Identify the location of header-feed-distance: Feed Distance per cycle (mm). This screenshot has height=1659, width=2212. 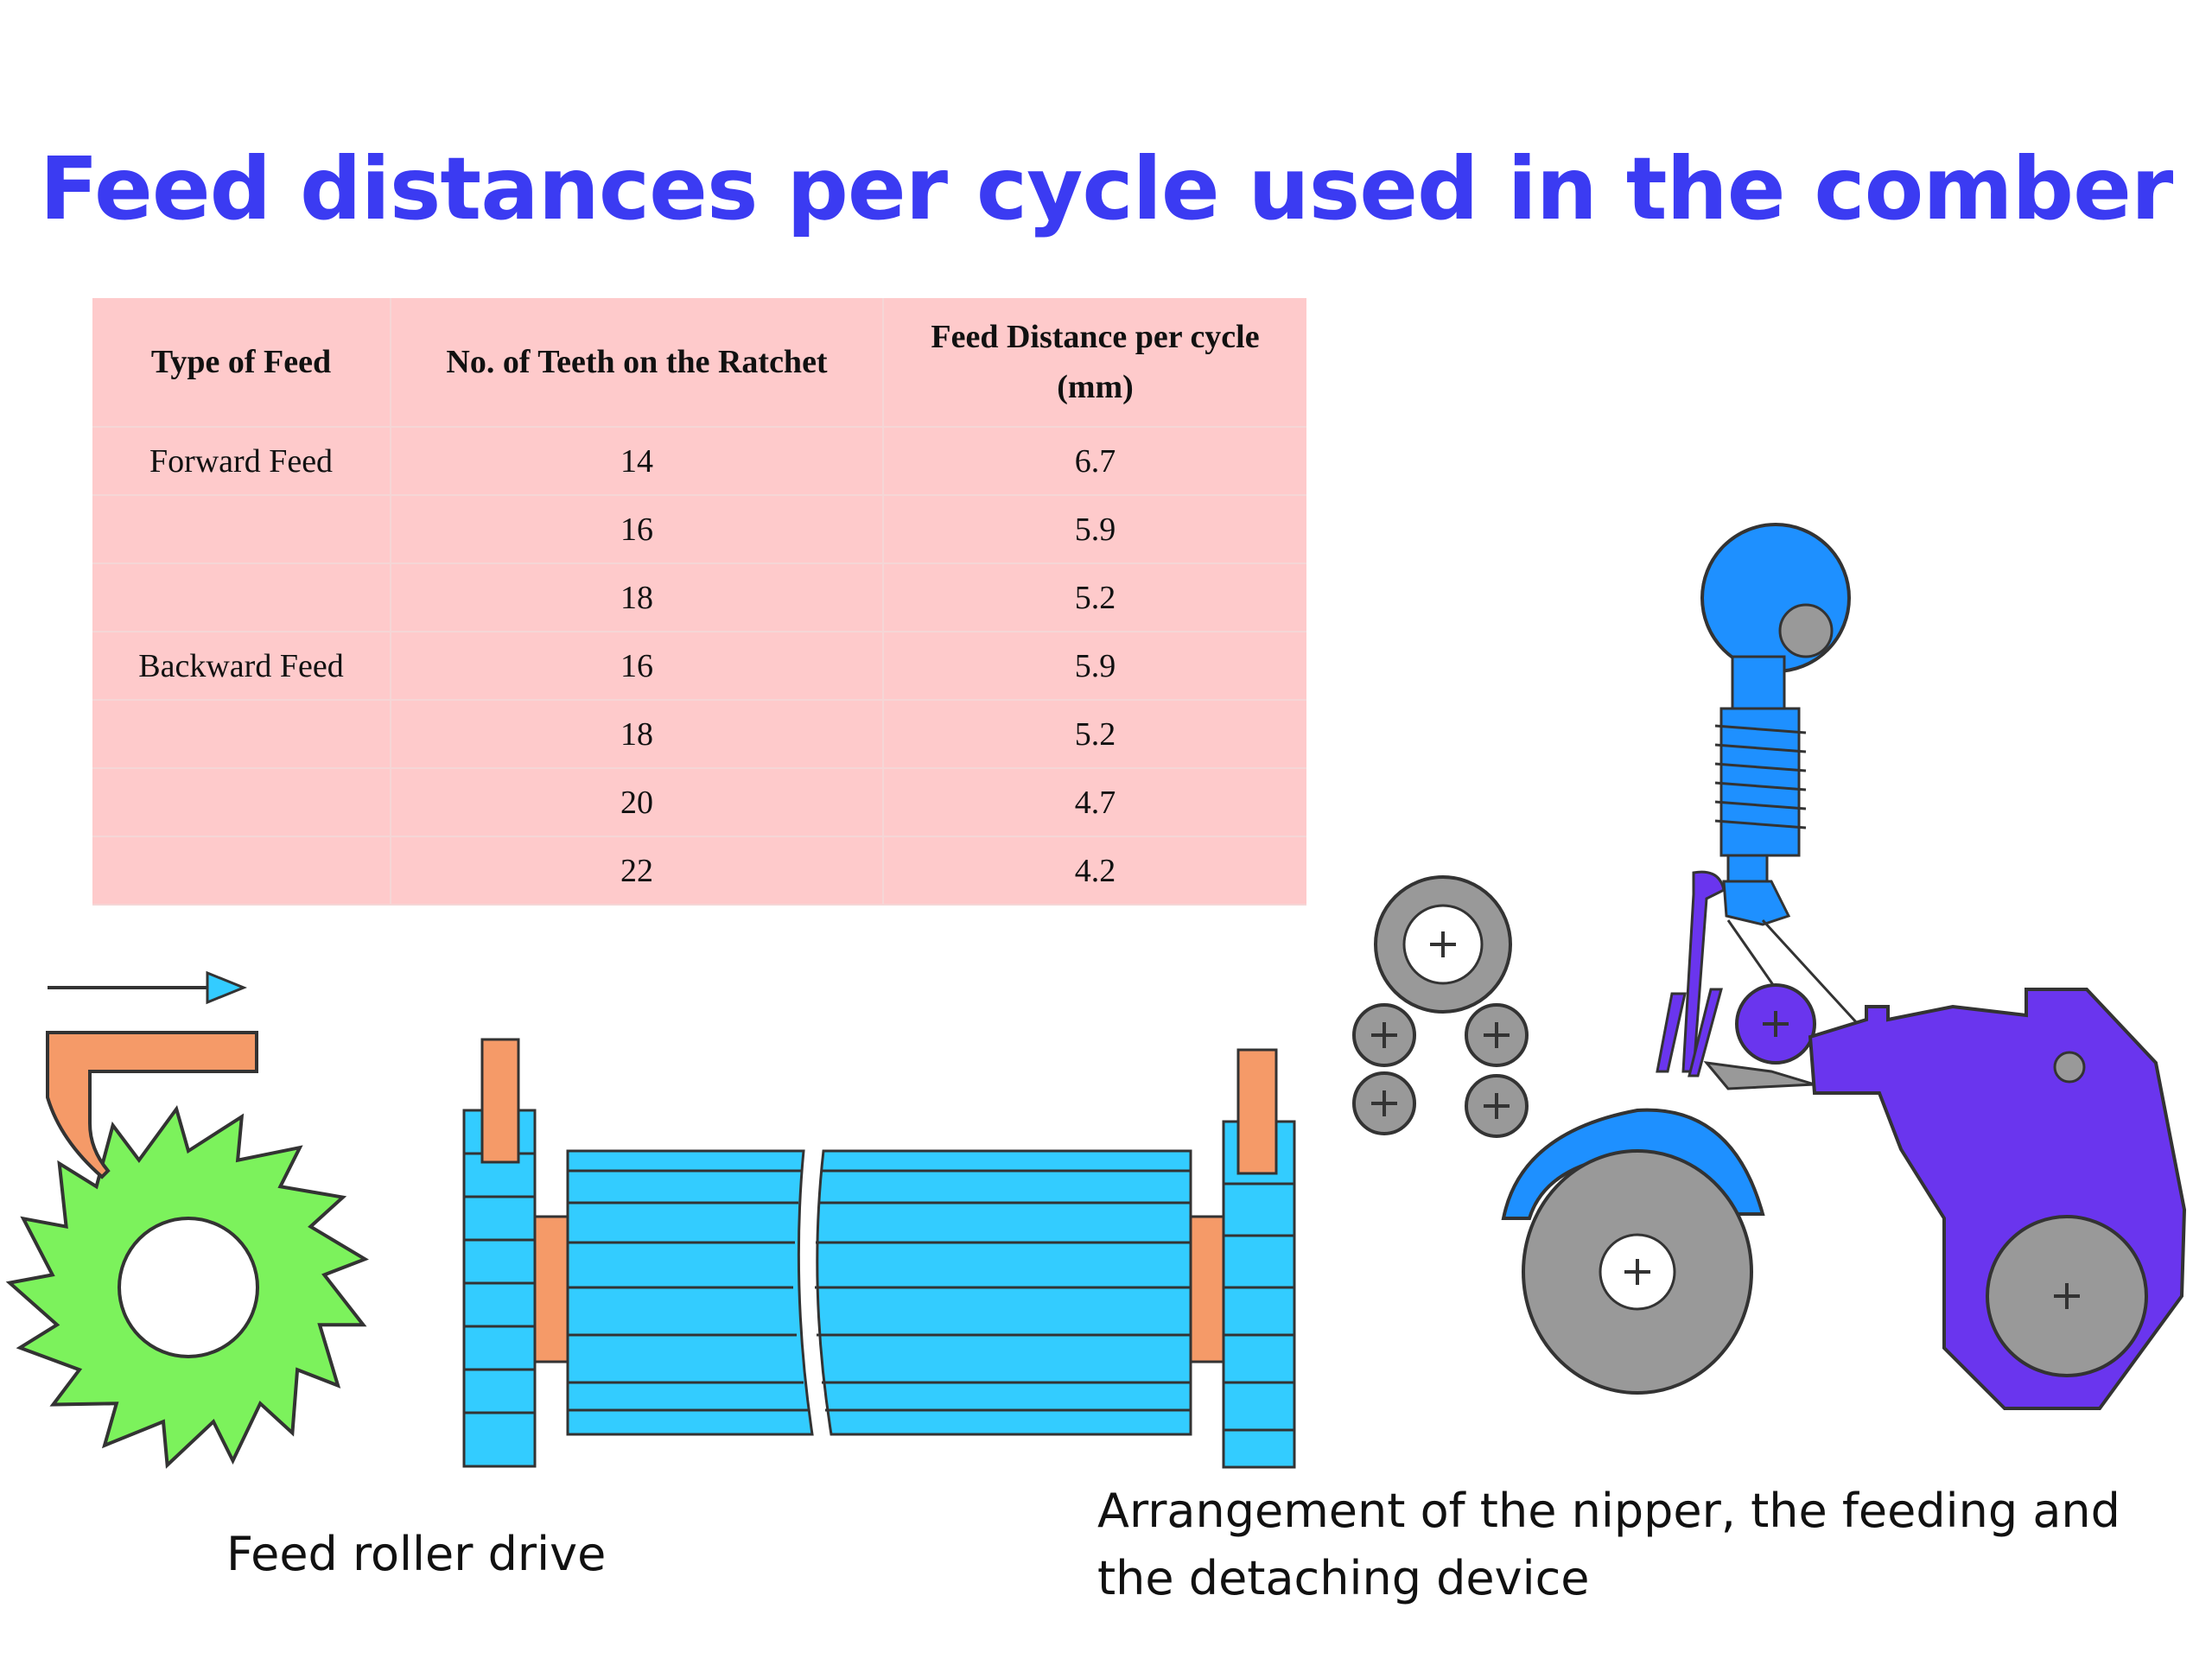
(1094, 363).